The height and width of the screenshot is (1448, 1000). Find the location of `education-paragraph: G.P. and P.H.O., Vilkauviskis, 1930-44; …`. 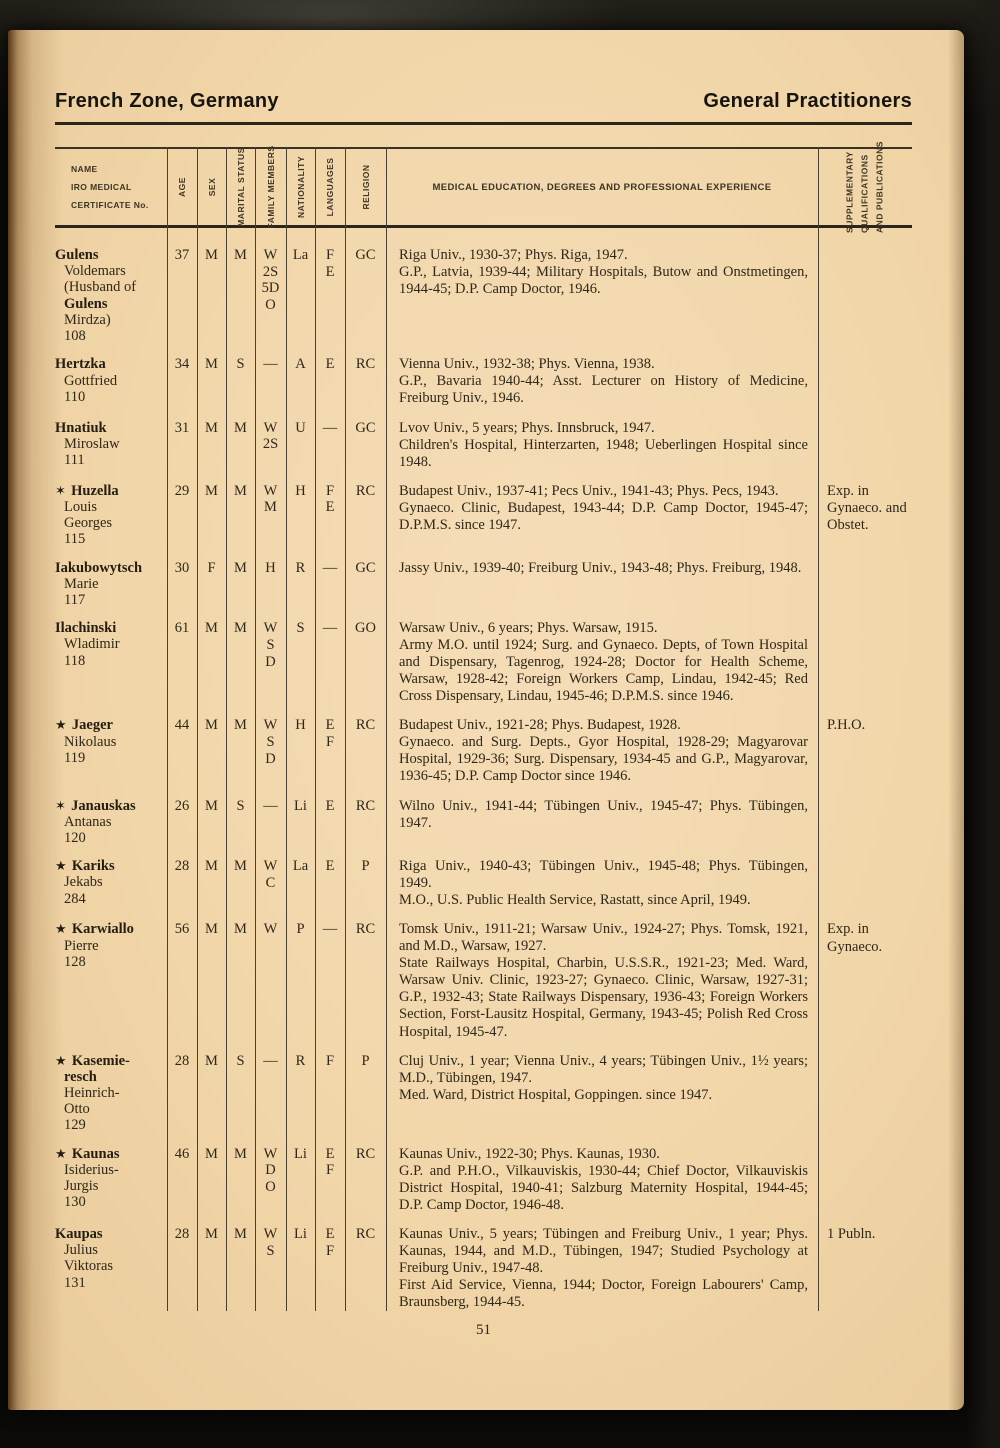

education-paragraph: G.P. and P.H.O., Vilkauviskis, 1930-44; … is located at coordinates (603, 1187).